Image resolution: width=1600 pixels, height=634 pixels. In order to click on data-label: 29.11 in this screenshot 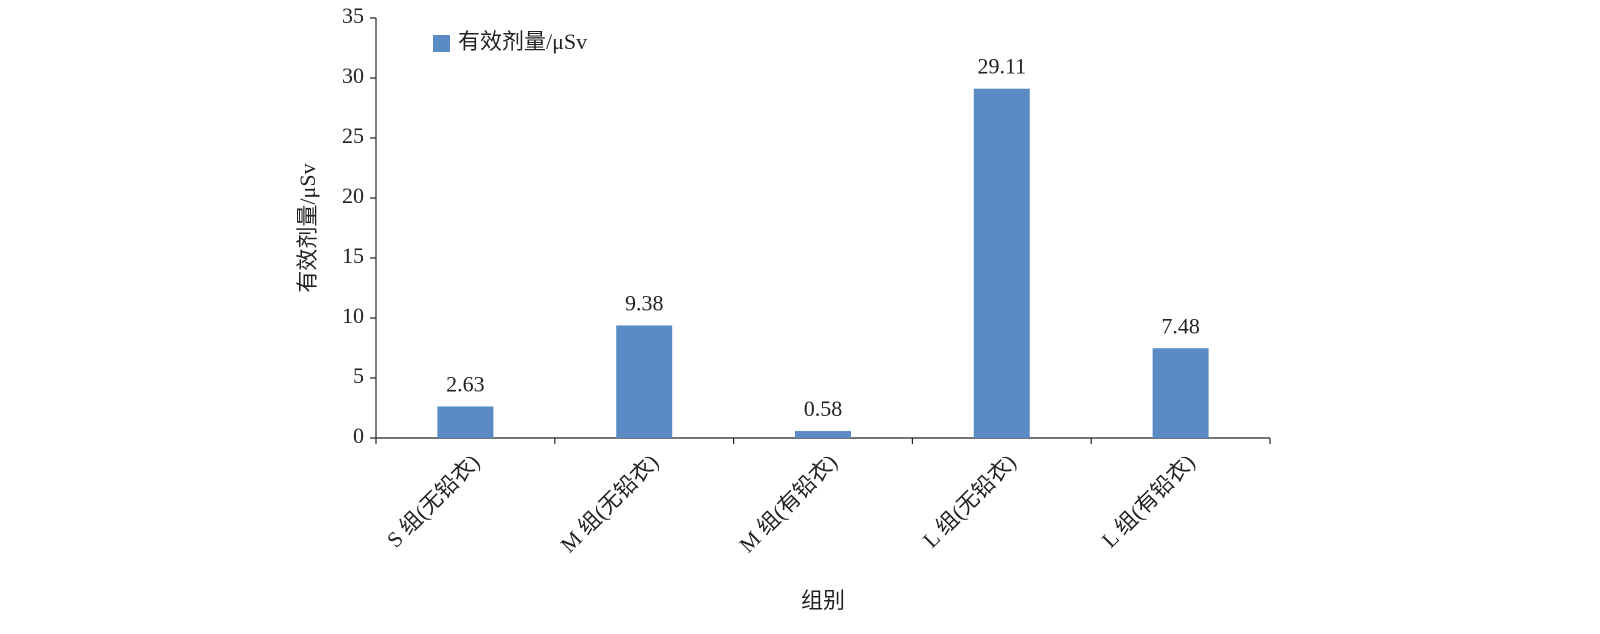, I will do `click(1001, 66)`.